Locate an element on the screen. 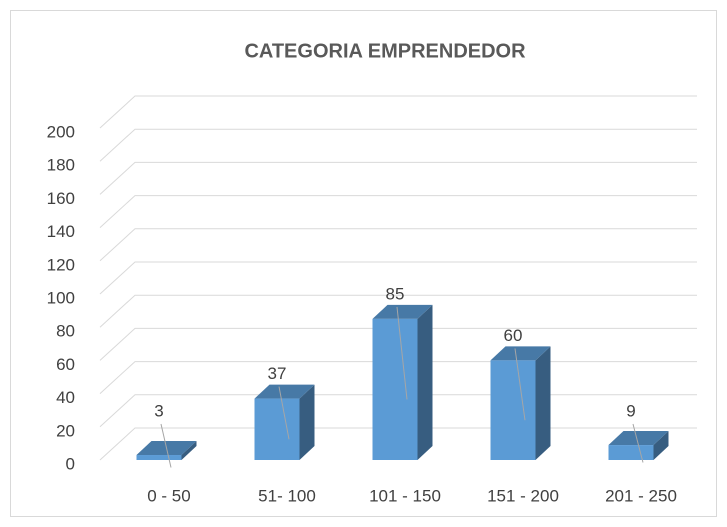 Image resolution: width=727 pixels, height=527 pixels. y-tick-label: 0 is located at coordinates (70, 463).